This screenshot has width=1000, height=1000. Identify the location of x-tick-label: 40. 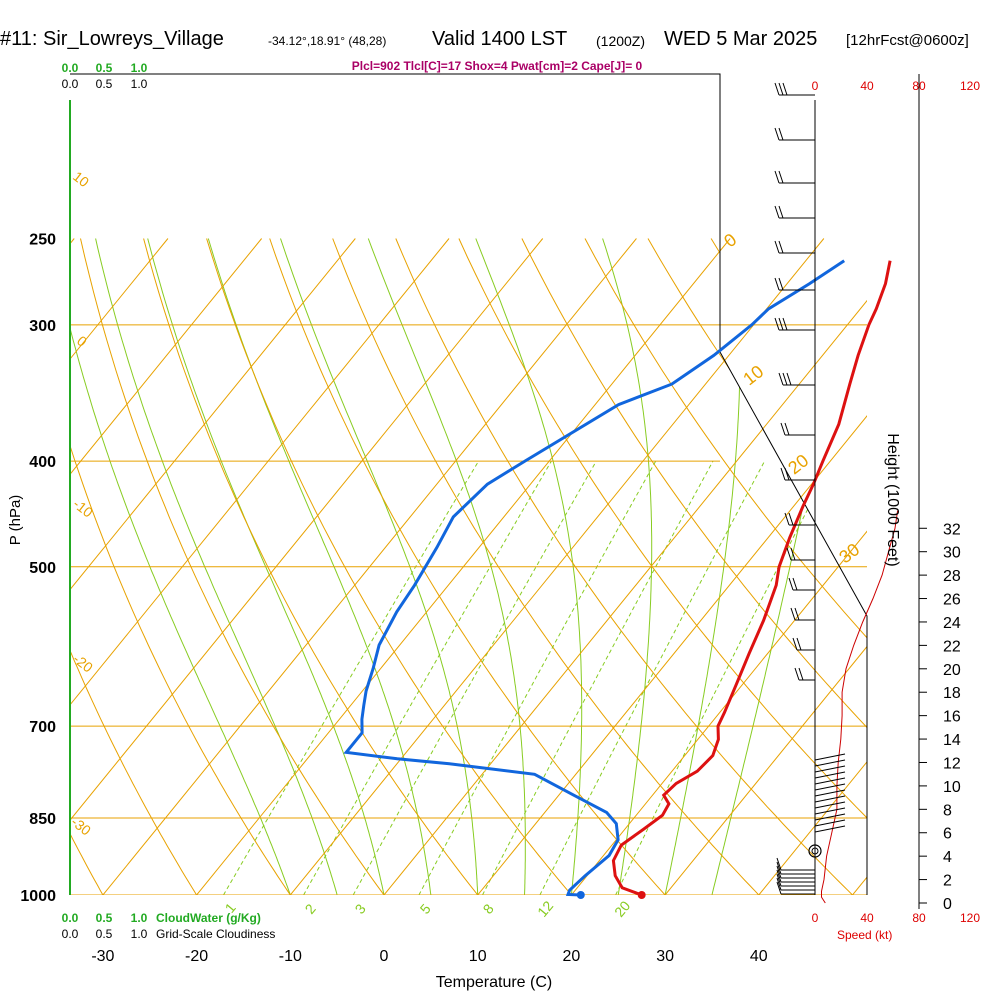
(759, 956).